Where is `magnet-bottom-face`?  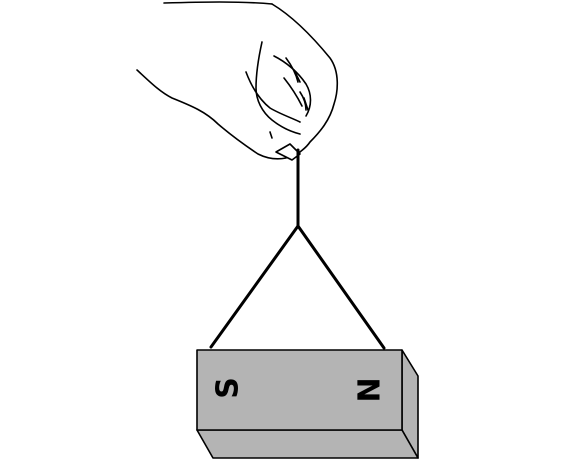 magnet-bottom-face is located at coordinates (307, 444).